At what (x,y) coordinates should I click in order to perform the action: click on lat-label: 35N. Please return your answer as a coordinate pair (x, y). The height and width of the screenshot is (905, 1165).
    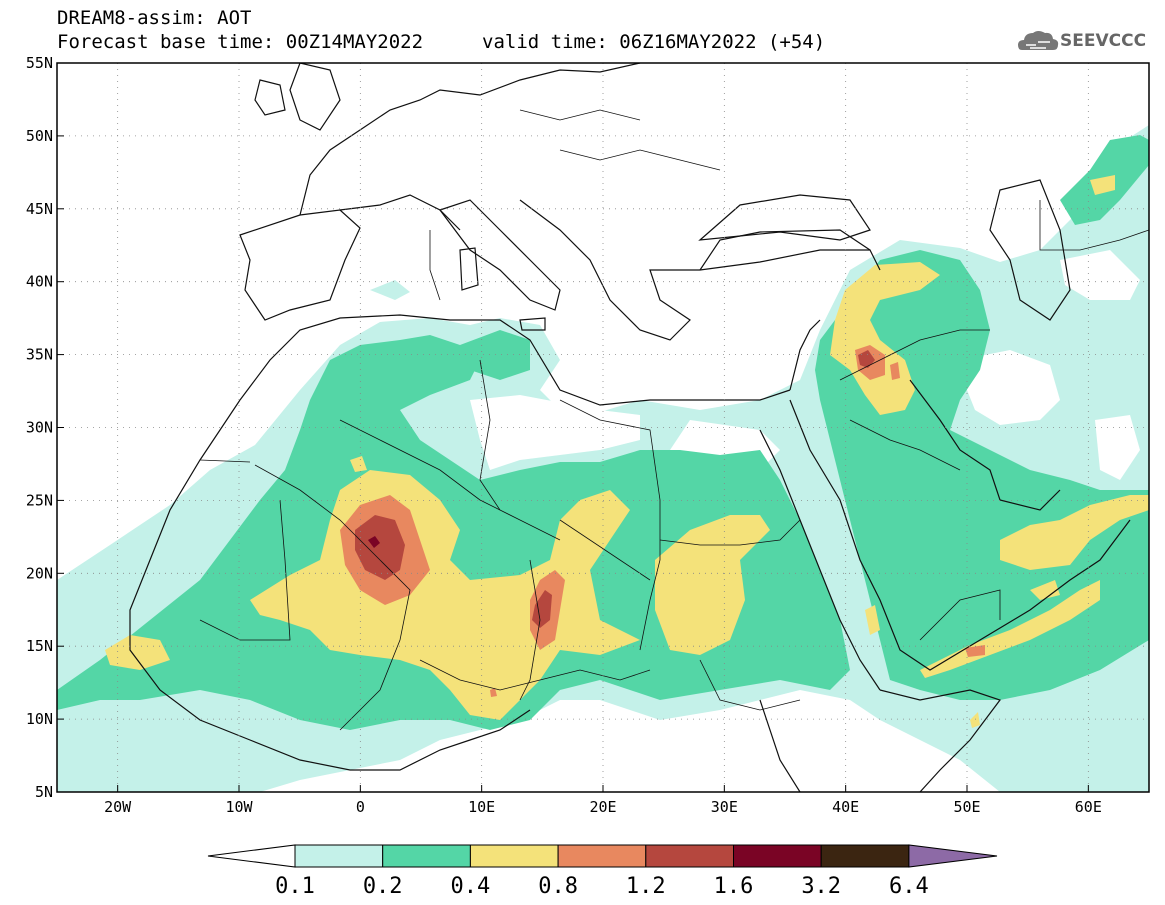
    Looking at the image, I should click on (39, 355).